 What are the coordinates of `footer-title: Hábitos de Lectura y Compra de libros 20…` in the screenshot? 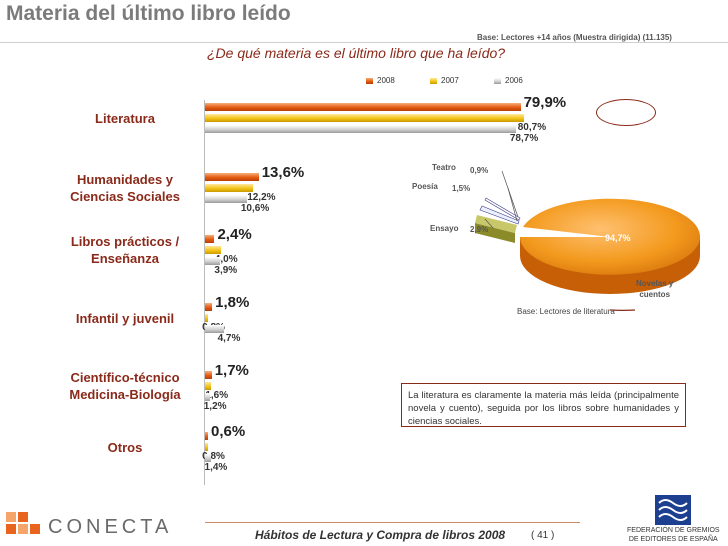 It's located at (380, 535).